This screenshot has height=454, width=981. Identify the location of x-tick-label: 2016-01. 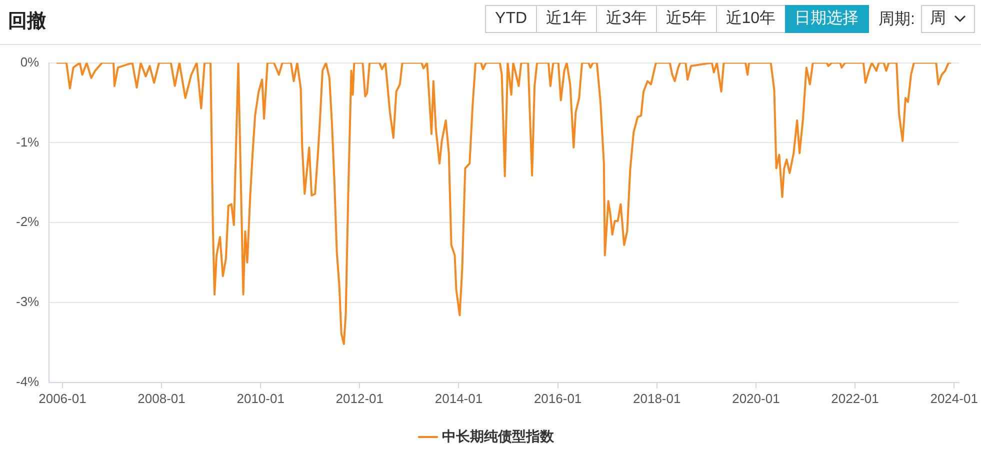
(558, 398).